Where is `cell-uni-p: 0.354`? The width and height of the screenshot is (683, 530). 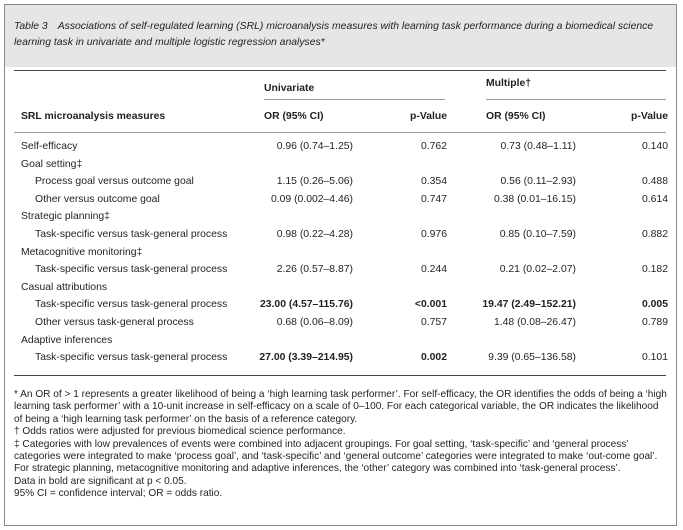 cell-uni-p: 0.354 is located at coordinates (433, 182).